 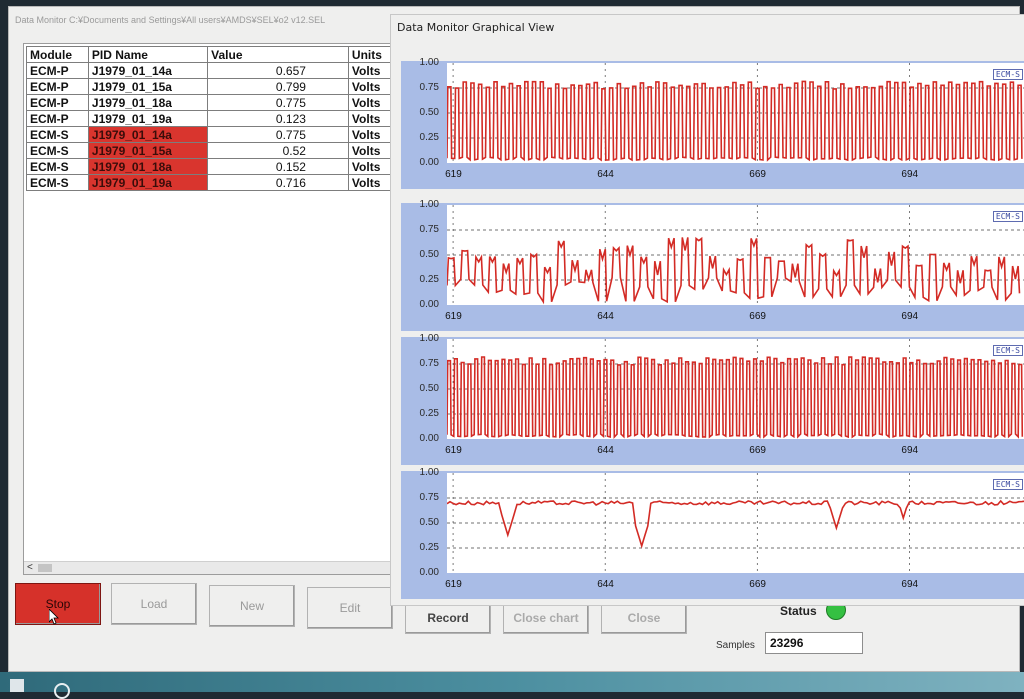 I want to click on close-button: Close, so click(x=644, y=618).